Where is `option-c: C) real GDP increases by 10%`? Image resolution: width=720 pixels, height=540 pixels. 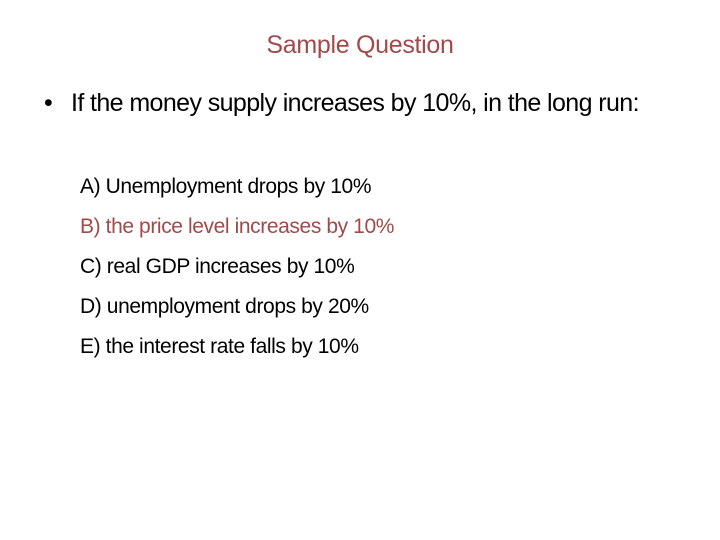
option-c: C) real GDP increases by 10% is located at coordinates (217, 266).